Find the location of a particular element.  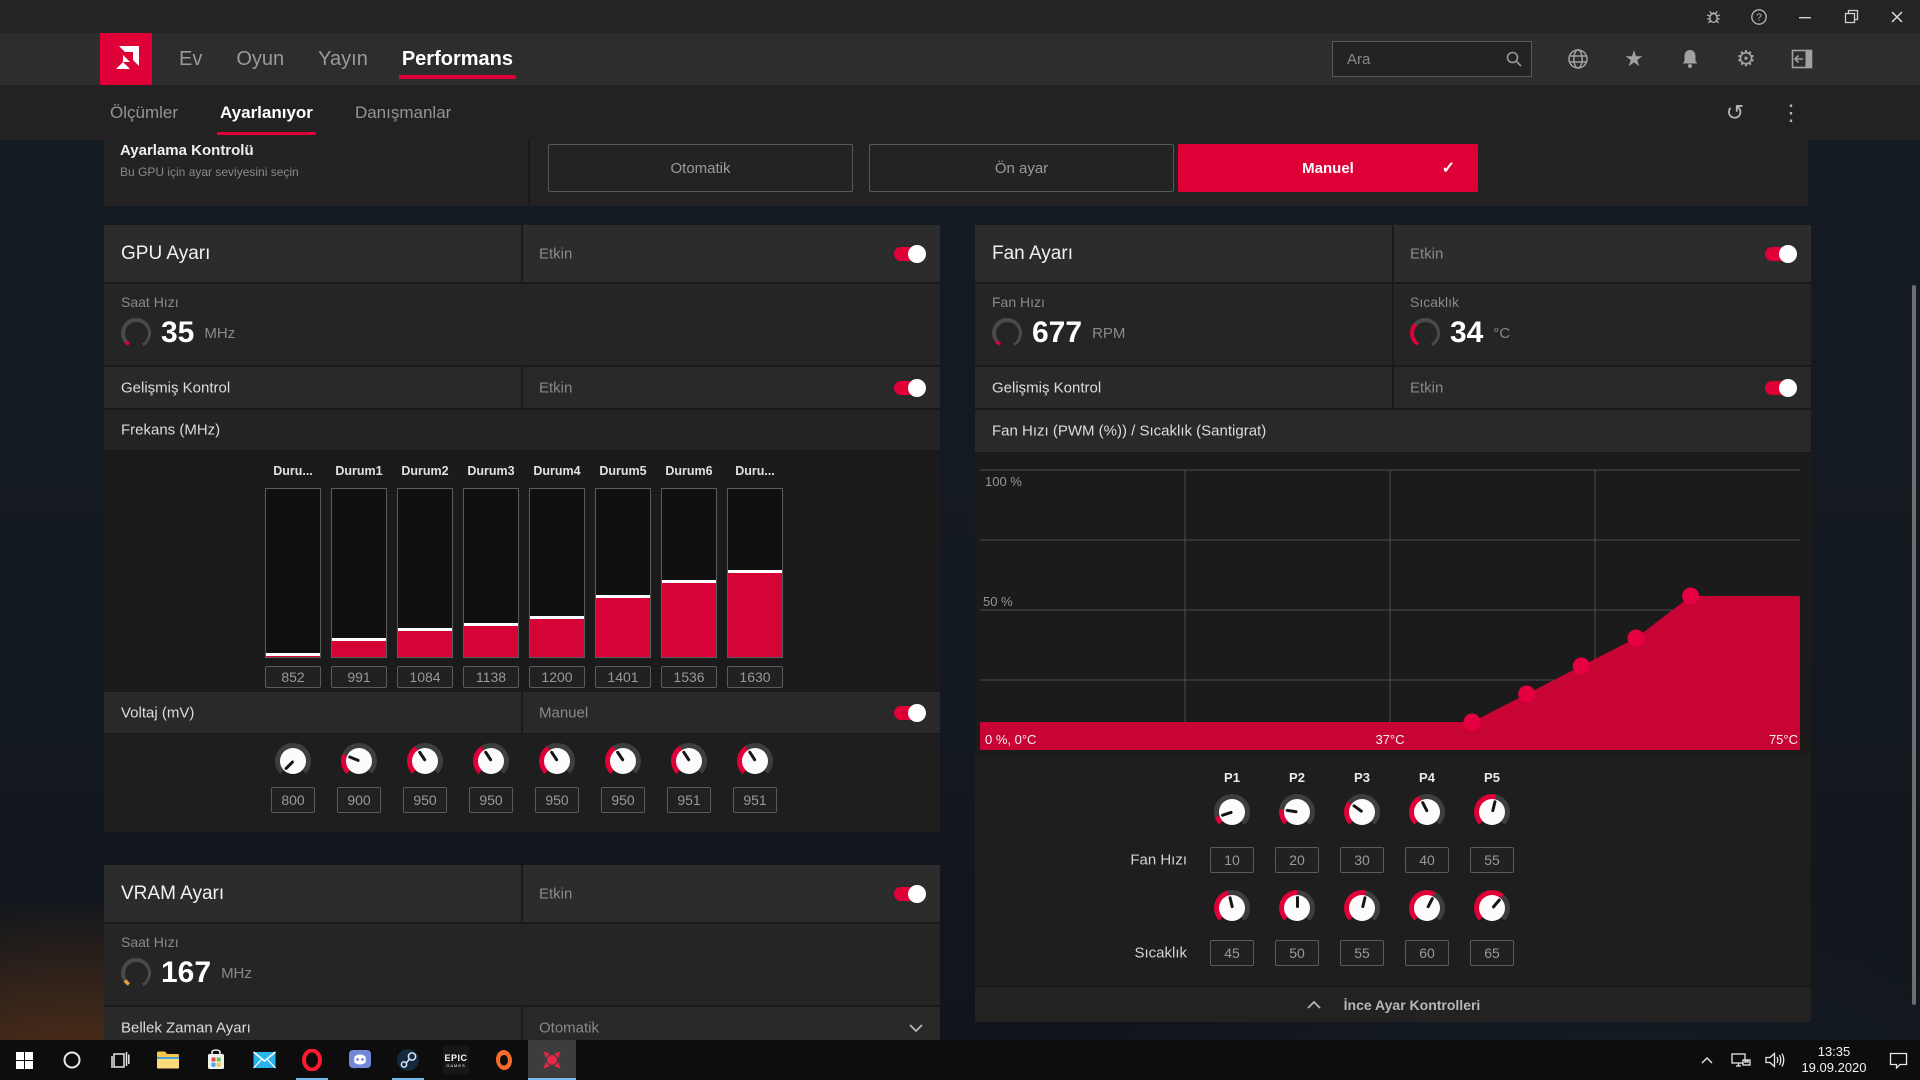

voltage-value-box: 900 is located at coordinates (359, 800).